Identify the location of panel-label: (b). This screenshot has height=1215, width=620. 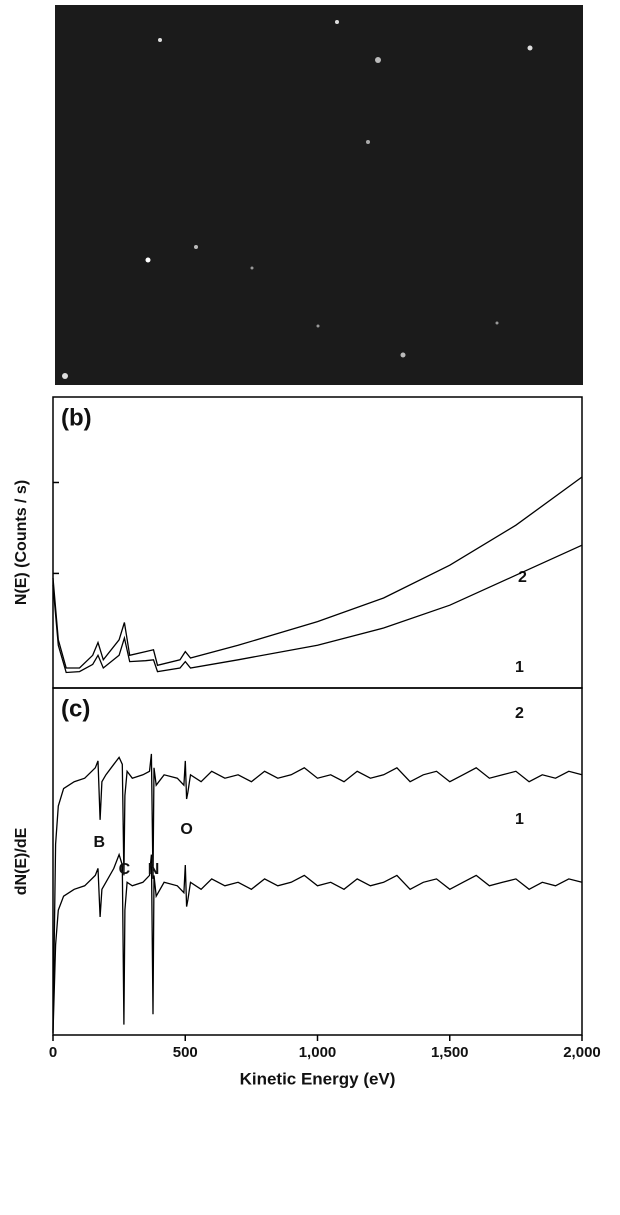
(76, 417).